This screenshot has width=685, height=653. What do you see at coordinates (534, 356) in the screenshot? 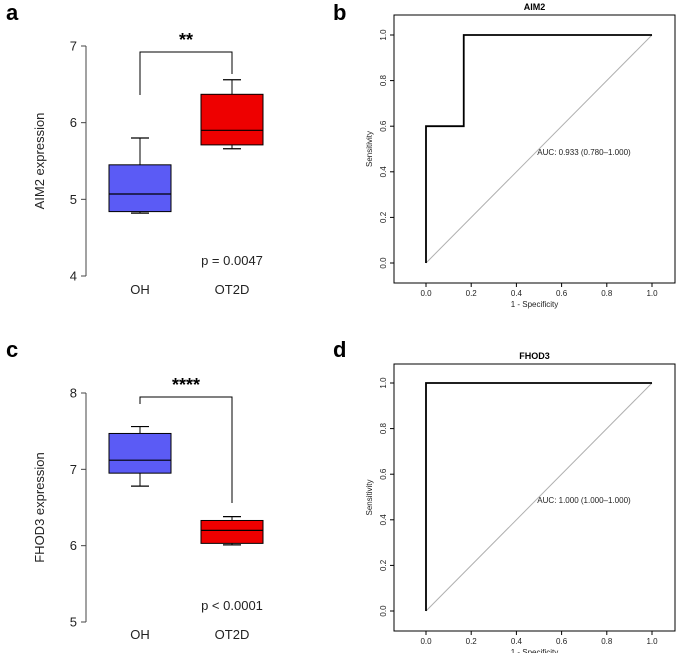
I see `roc-title: FHOD3` at bounding box center [534, 356].